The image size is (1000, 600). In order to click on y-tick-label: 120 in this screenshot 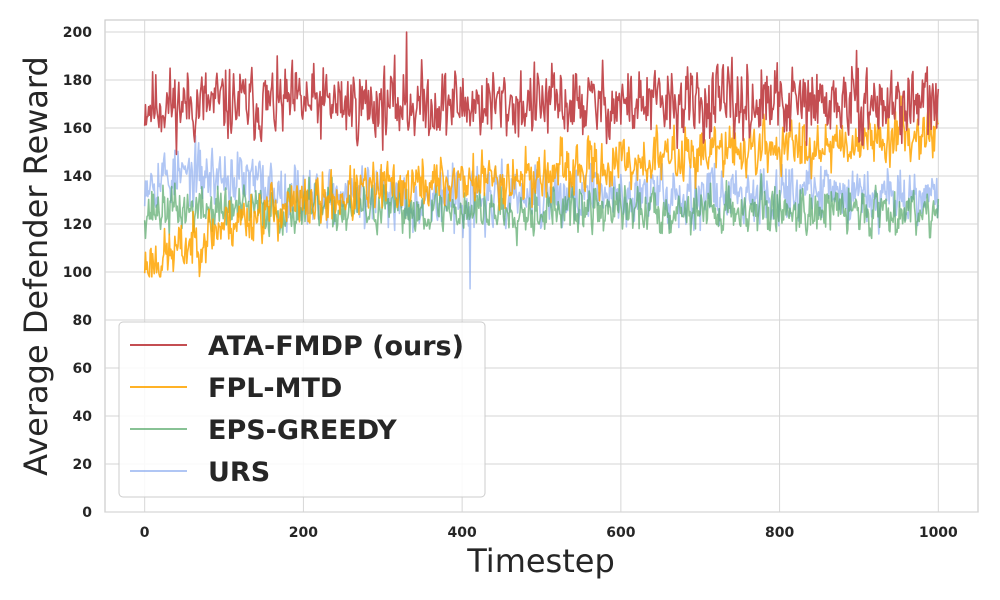, I will do `click(77, 225)`.